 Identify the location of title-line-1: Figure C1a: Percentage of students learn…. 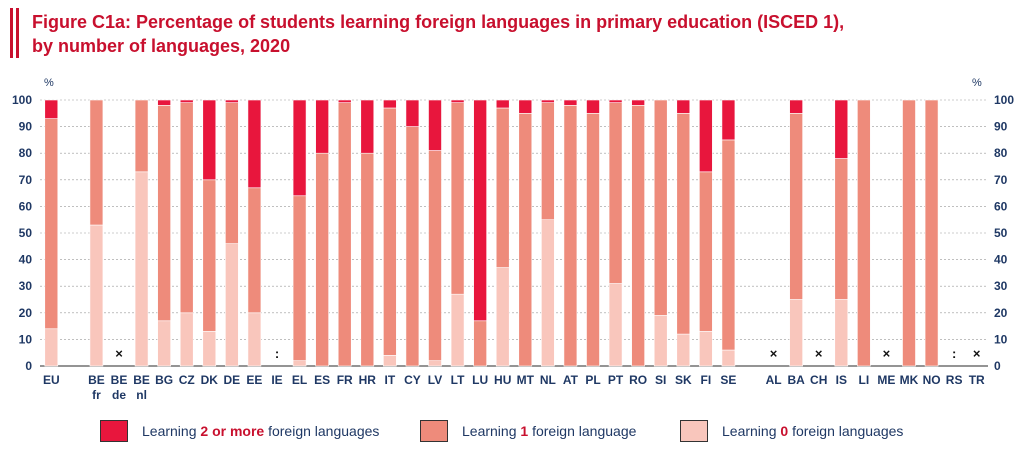
(438, 22).